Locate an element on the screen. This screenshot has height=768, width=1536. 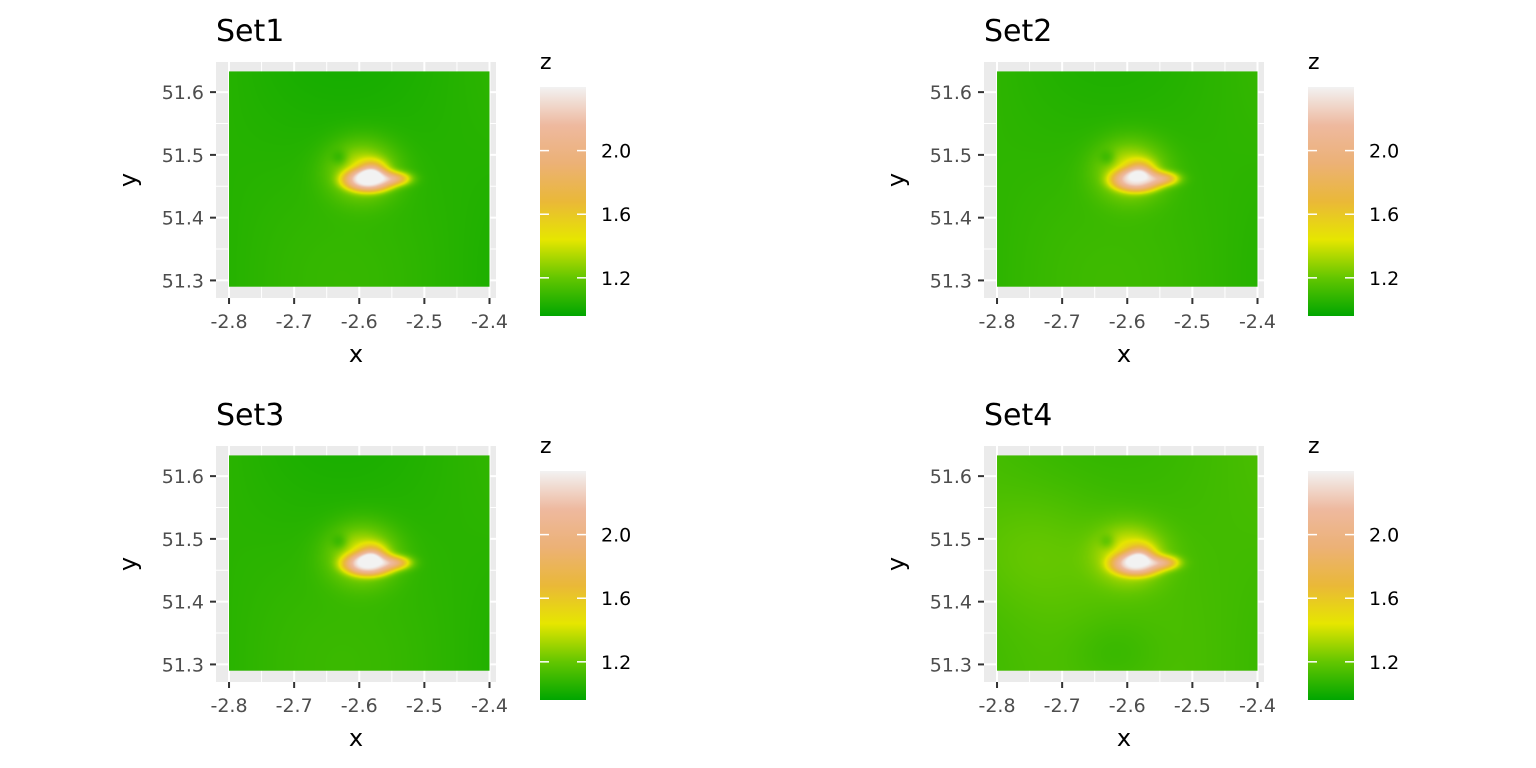
panel-title: Set2 is located at coordinates (1018, 31).